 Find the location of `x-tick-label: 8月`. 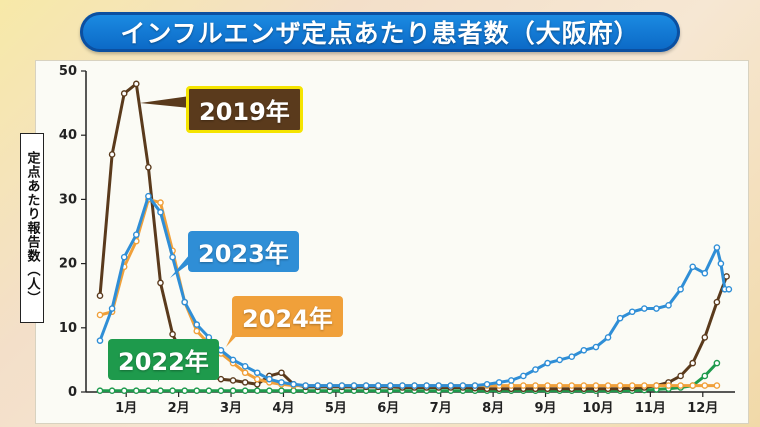

x-tick-label: 8月 is located at coordinates (493, 408).